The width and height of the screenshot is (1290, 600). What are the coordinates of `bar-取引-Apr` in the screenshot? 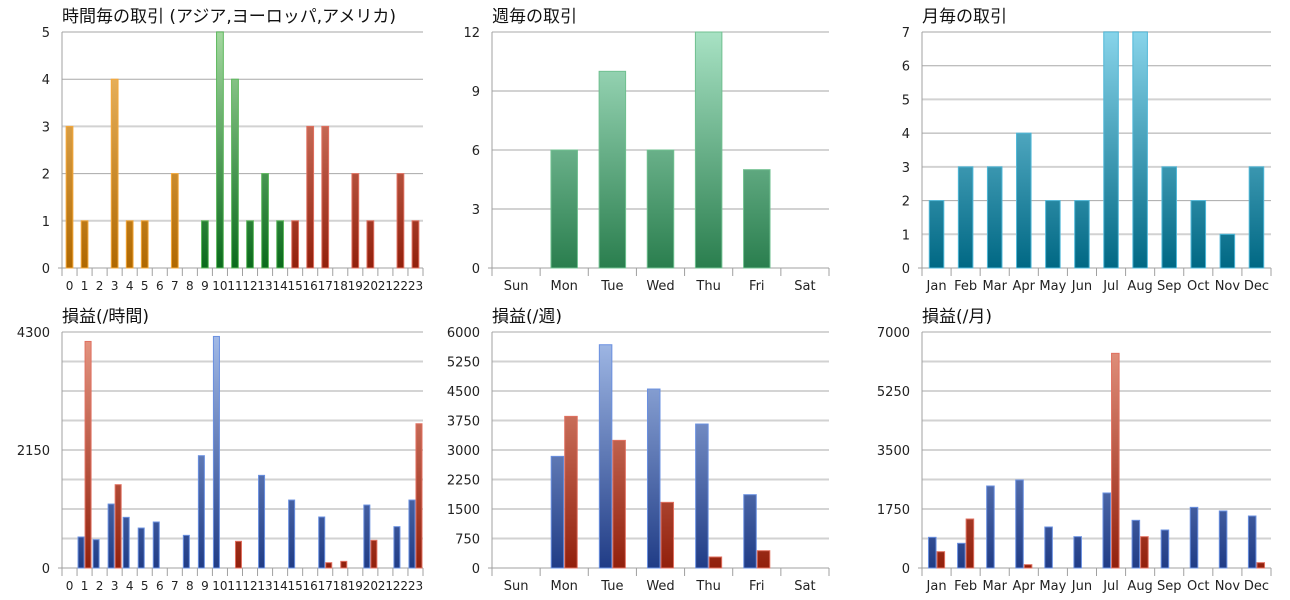 It's located at (1024, 200).